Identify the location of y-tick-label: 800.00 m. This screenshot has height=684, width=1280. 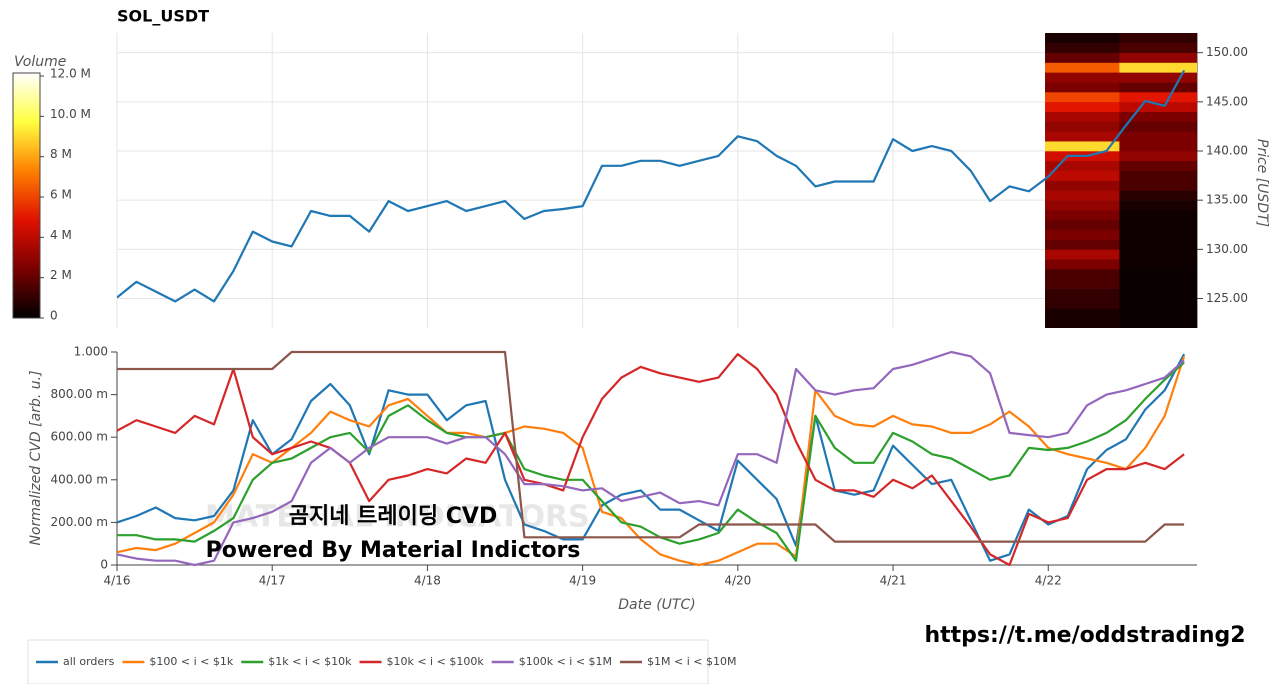
(80, 394).